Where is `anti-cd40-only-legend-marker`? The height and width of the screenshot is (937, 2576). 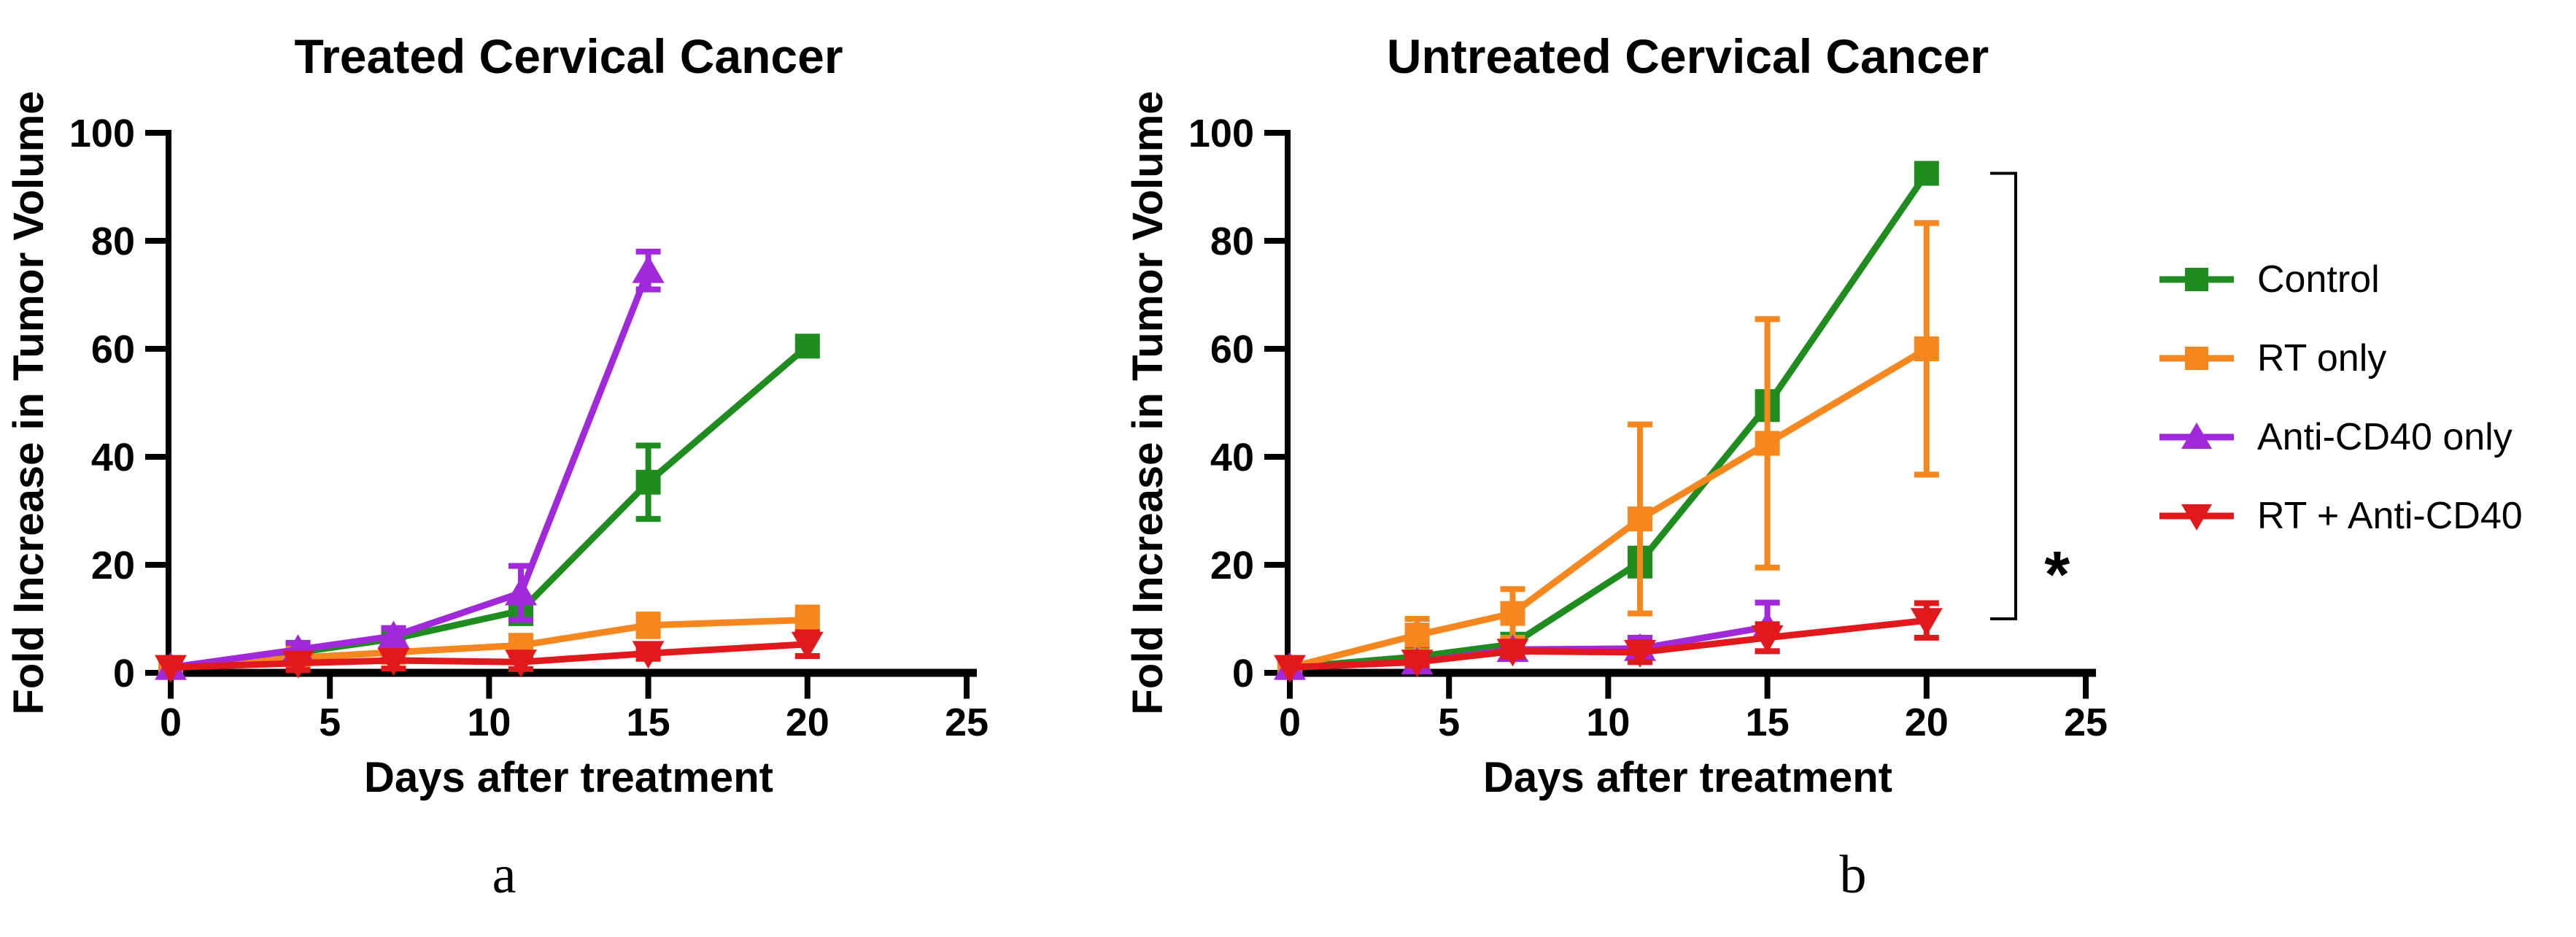 anti-cd40-only-legend-marker is located at coordinates (2196, 436).